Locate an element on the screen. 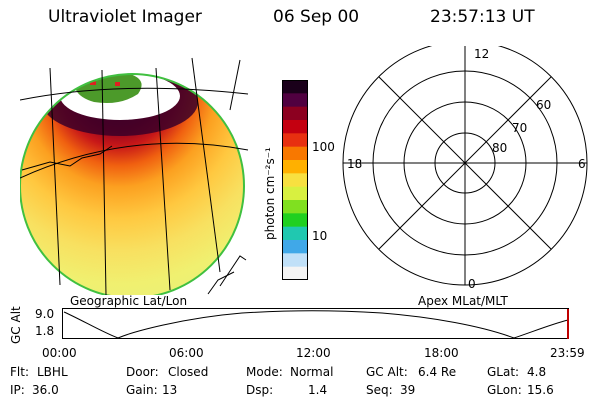  gain-label: Gain: is located at coordinates (142, 390).